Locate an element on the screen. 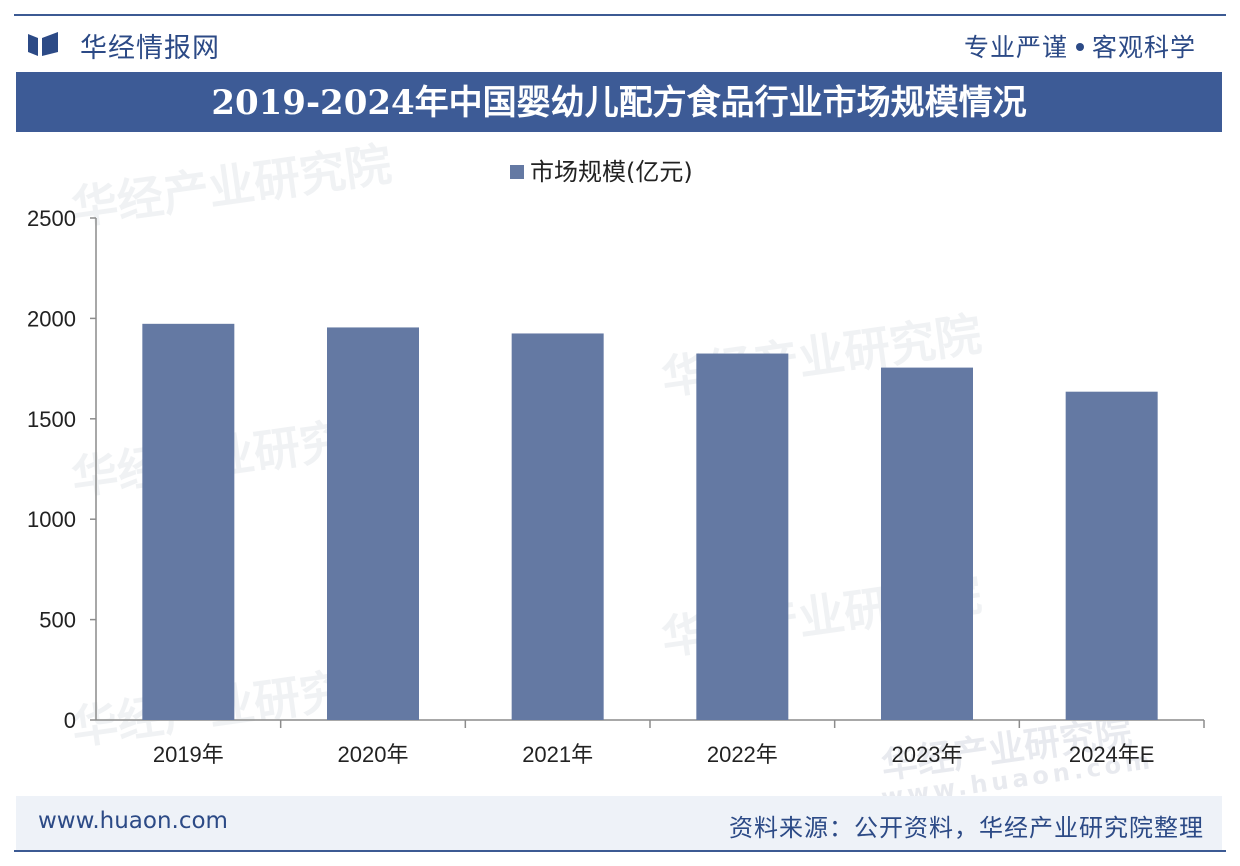 The image size is (1240, 866). x-tick-label: 2024年E is located at coordinates (1112, 754).